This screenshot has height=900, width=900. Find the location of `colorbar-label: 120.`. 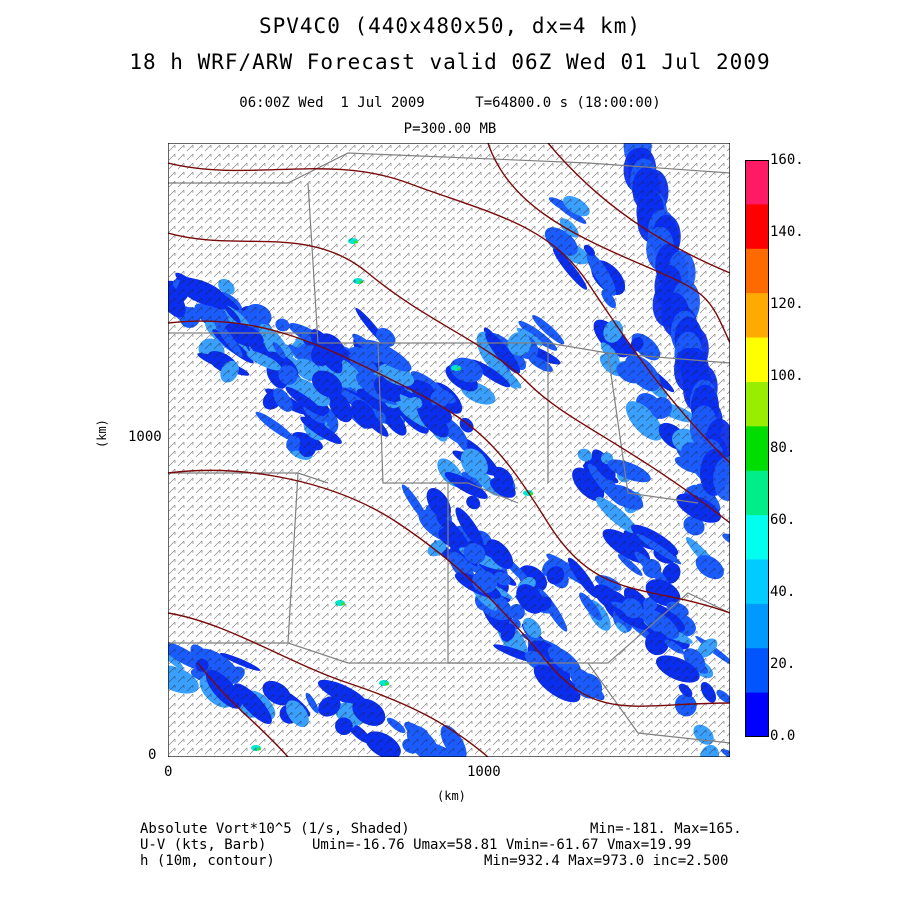

colorbar-label: 120. is located at coordinates (787, 304).